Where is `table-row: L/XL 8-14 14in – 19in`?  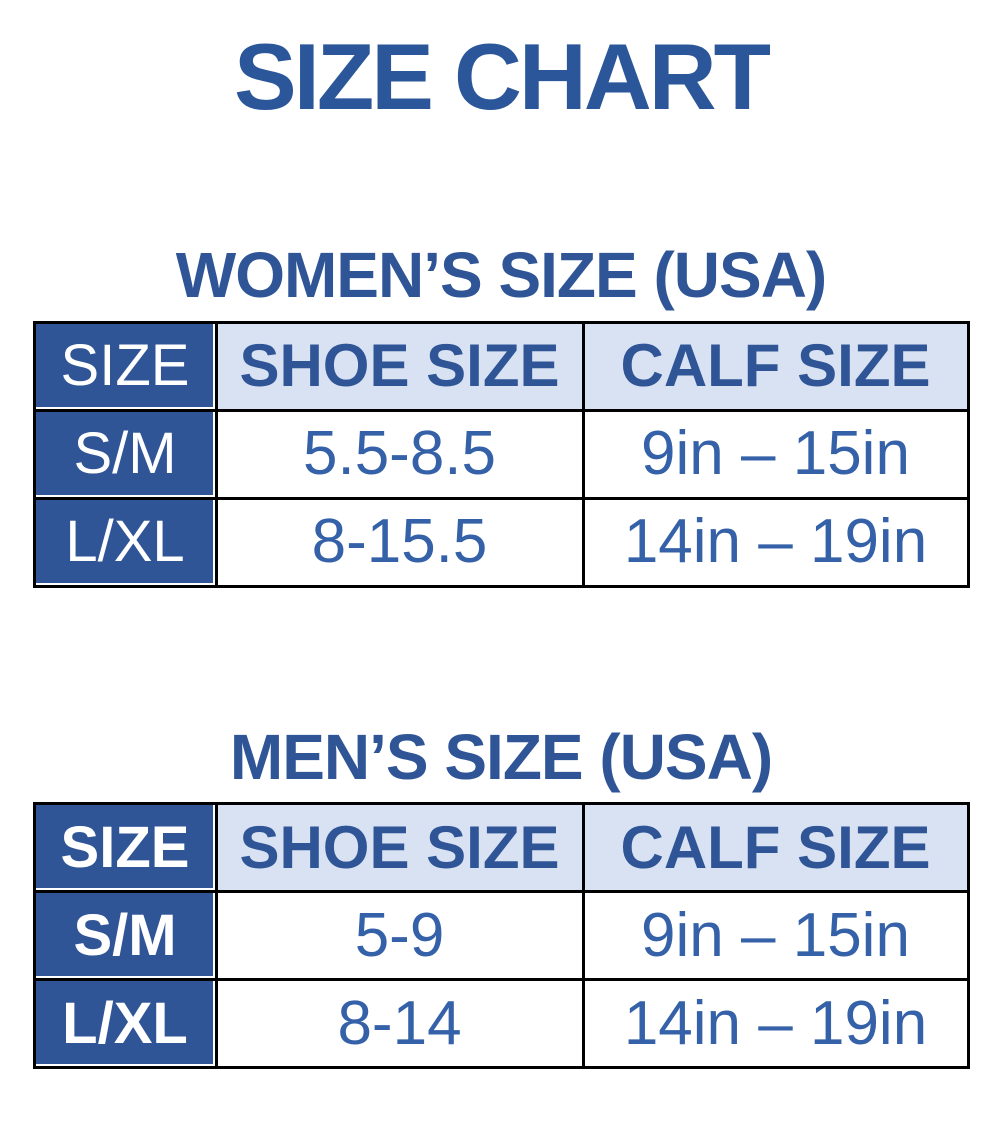
table-row: L/XL 8-14 14in – 19in is located at coordinates (501, 1024).